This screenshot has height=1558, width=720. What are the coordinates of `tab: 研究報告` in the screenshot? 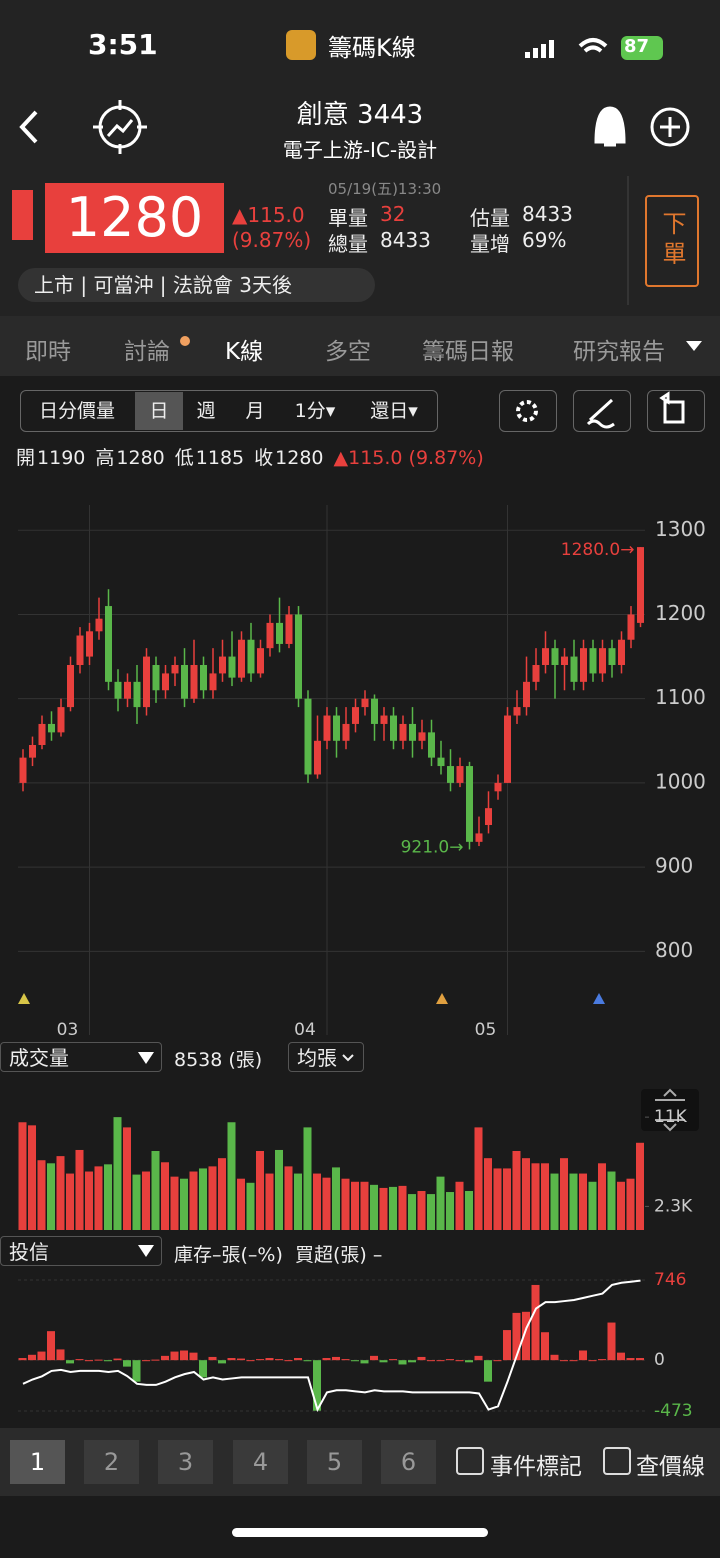 It's located at (619, 352).